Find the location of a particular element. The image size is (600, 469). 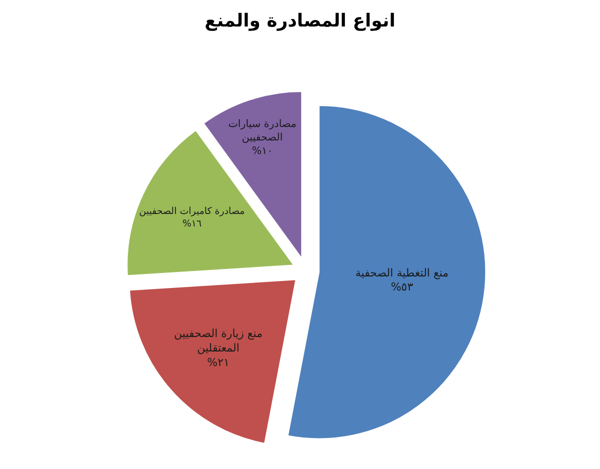

data-label: %١٦ is located at coordinates (192, 224).